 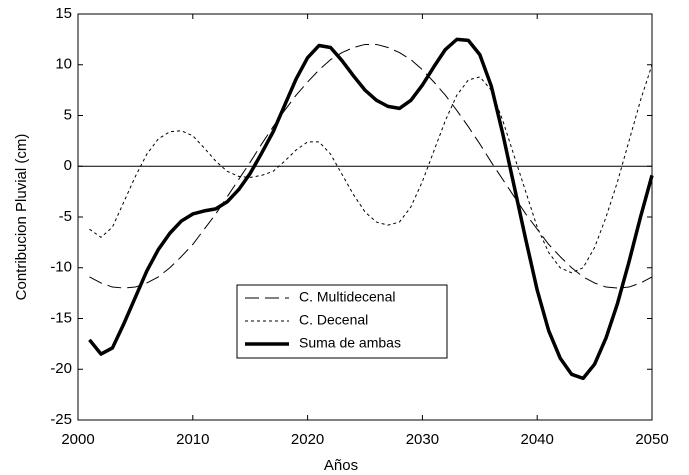 What do you see at coordinates (65, 216) in the screenshot?
I see `y-tick-label: -5` at bounding box center [65, 216].